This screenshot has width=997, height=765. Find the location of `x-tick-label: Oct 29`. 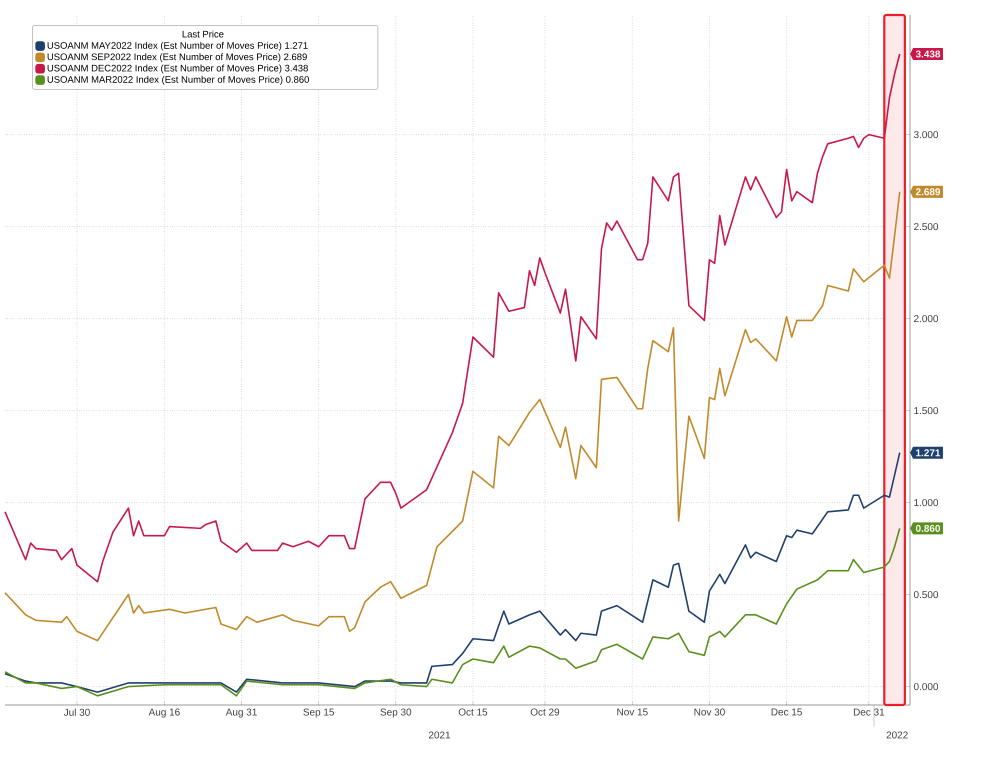

x-tick-label: Oct 29 is located at coordinates (545, 712).